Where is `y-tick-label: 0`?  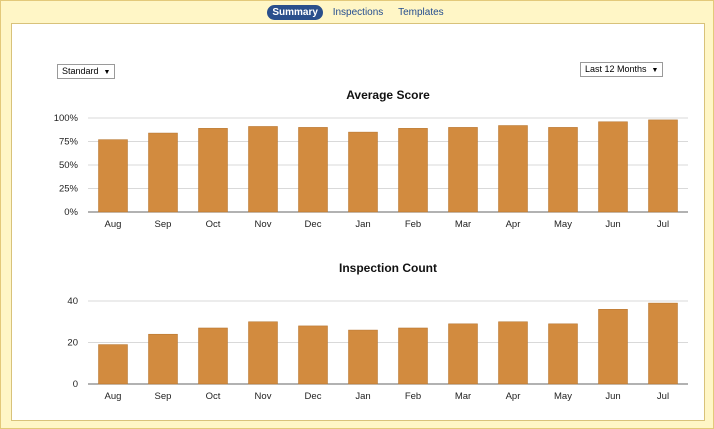
y-tick-label: 0 is located at coordinates (75, 384).